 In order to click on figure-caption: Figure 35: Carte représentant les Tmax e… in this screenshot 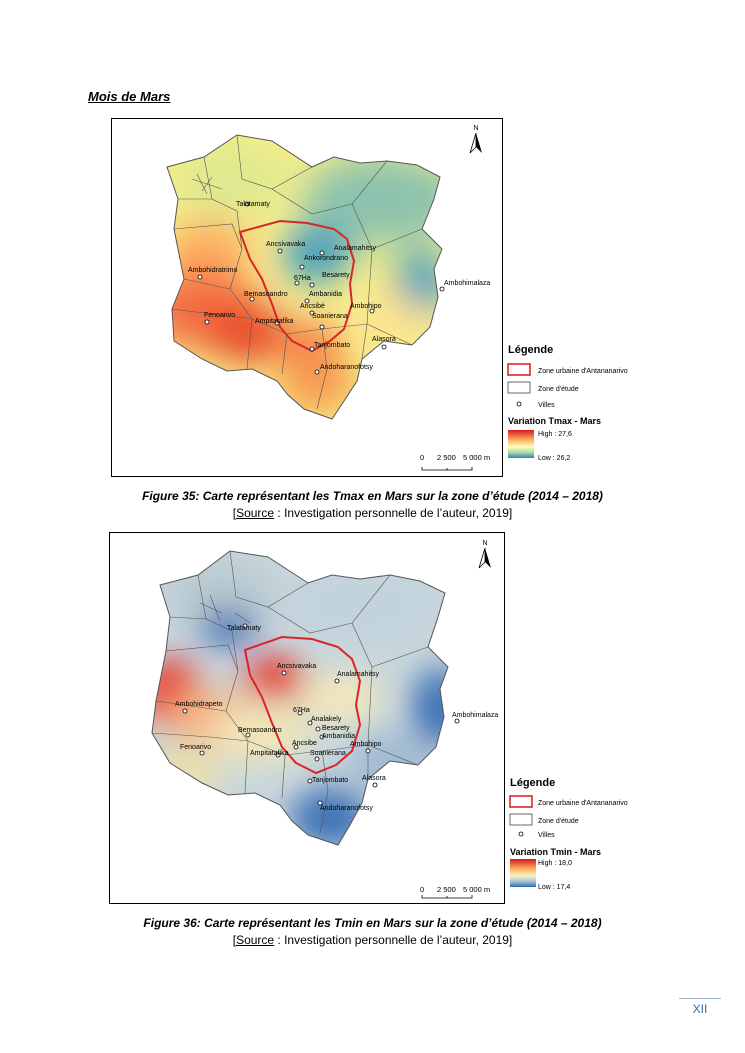, I will do `click(372, 496)`.